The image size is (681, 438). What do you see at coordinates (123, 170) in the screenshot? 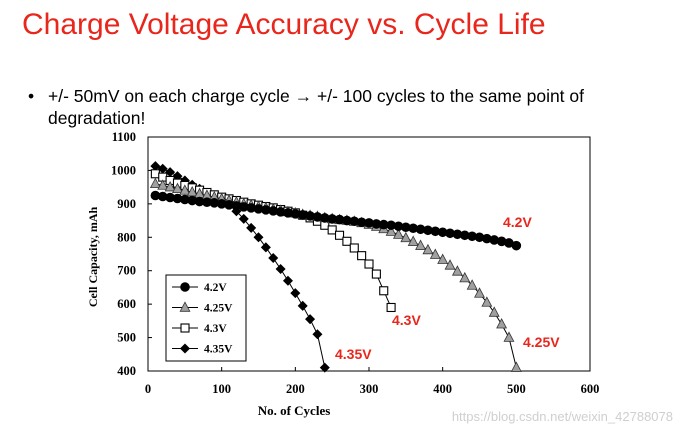
I see `y-tick-label: 1000` at bounding box center [123, 170].